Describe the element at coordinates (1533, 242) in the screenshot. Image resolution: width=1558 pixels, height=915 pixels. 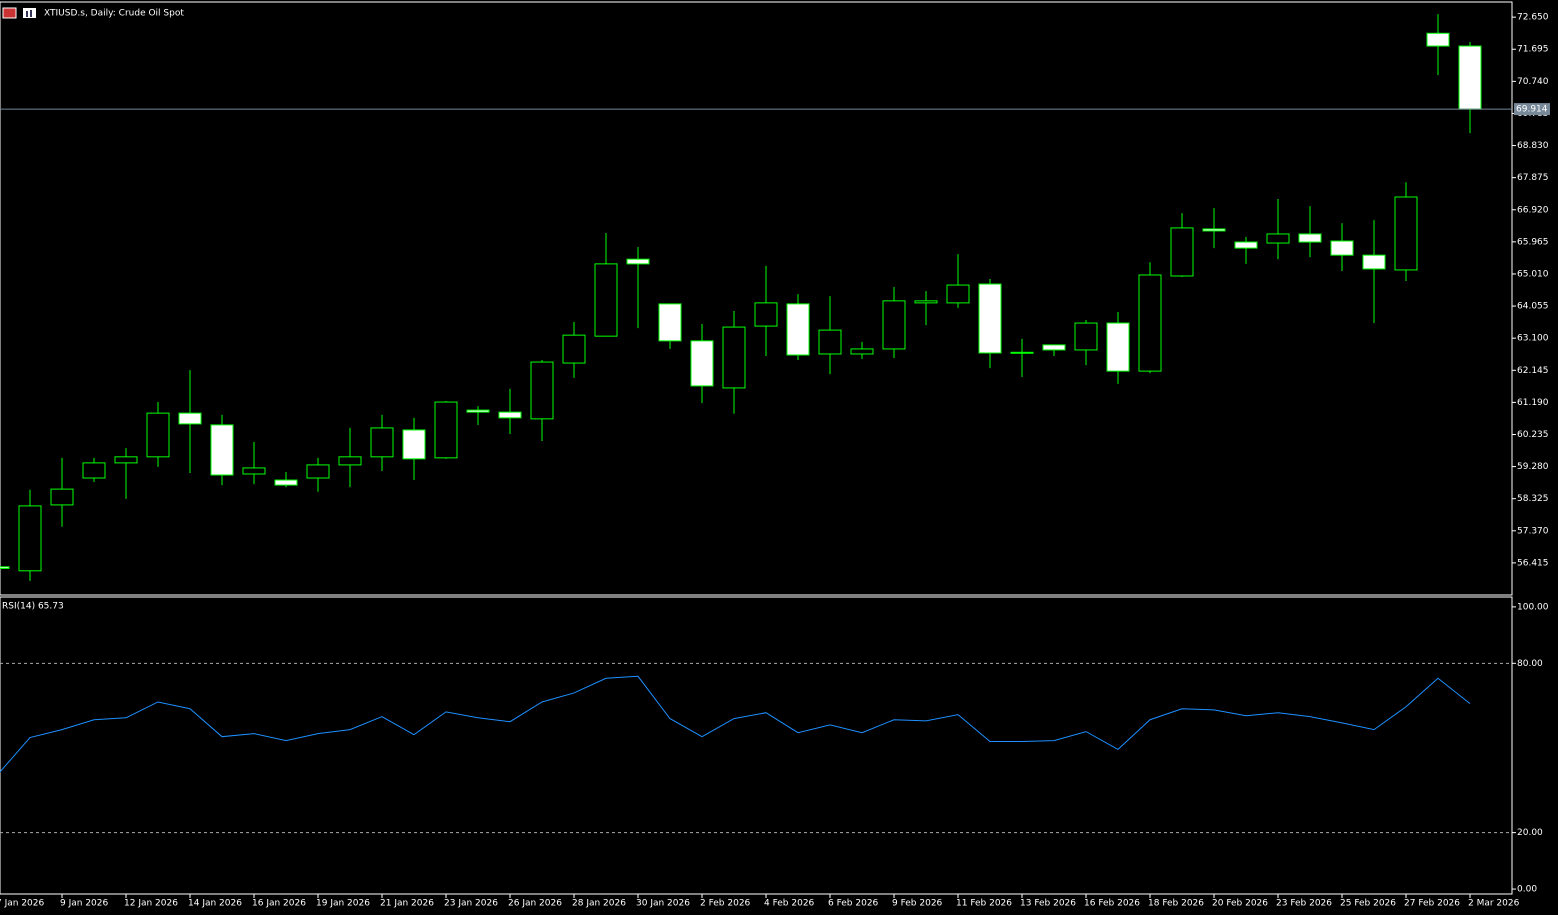
I see `y-tick-label: 65.965` at that location.